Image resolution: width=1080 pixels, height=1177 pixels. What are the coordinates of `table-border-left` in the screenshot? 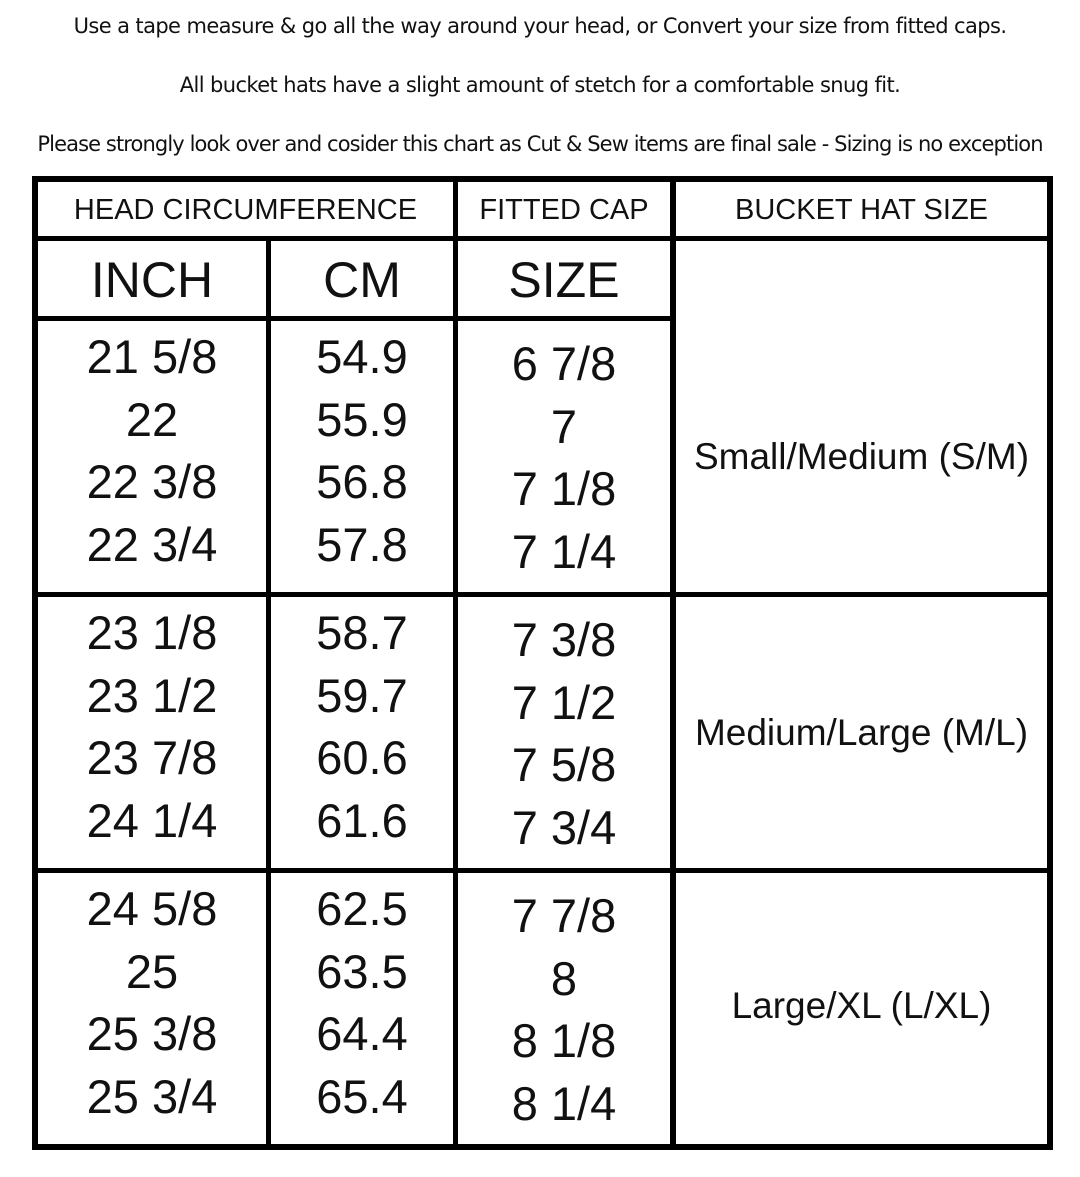 It's located at (35, 663).